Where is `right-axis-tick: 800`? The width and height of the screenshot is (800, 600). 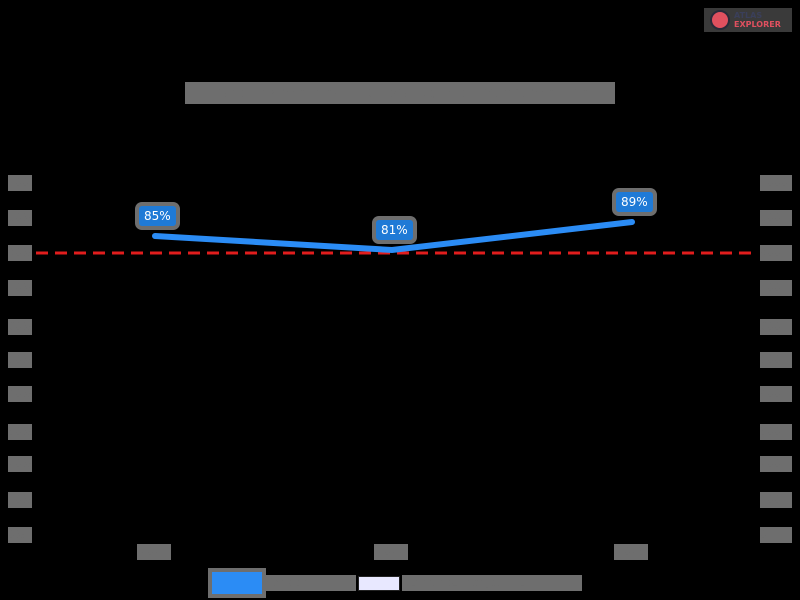 right-axis-tick: 800 is located at coordinates (776, 253).